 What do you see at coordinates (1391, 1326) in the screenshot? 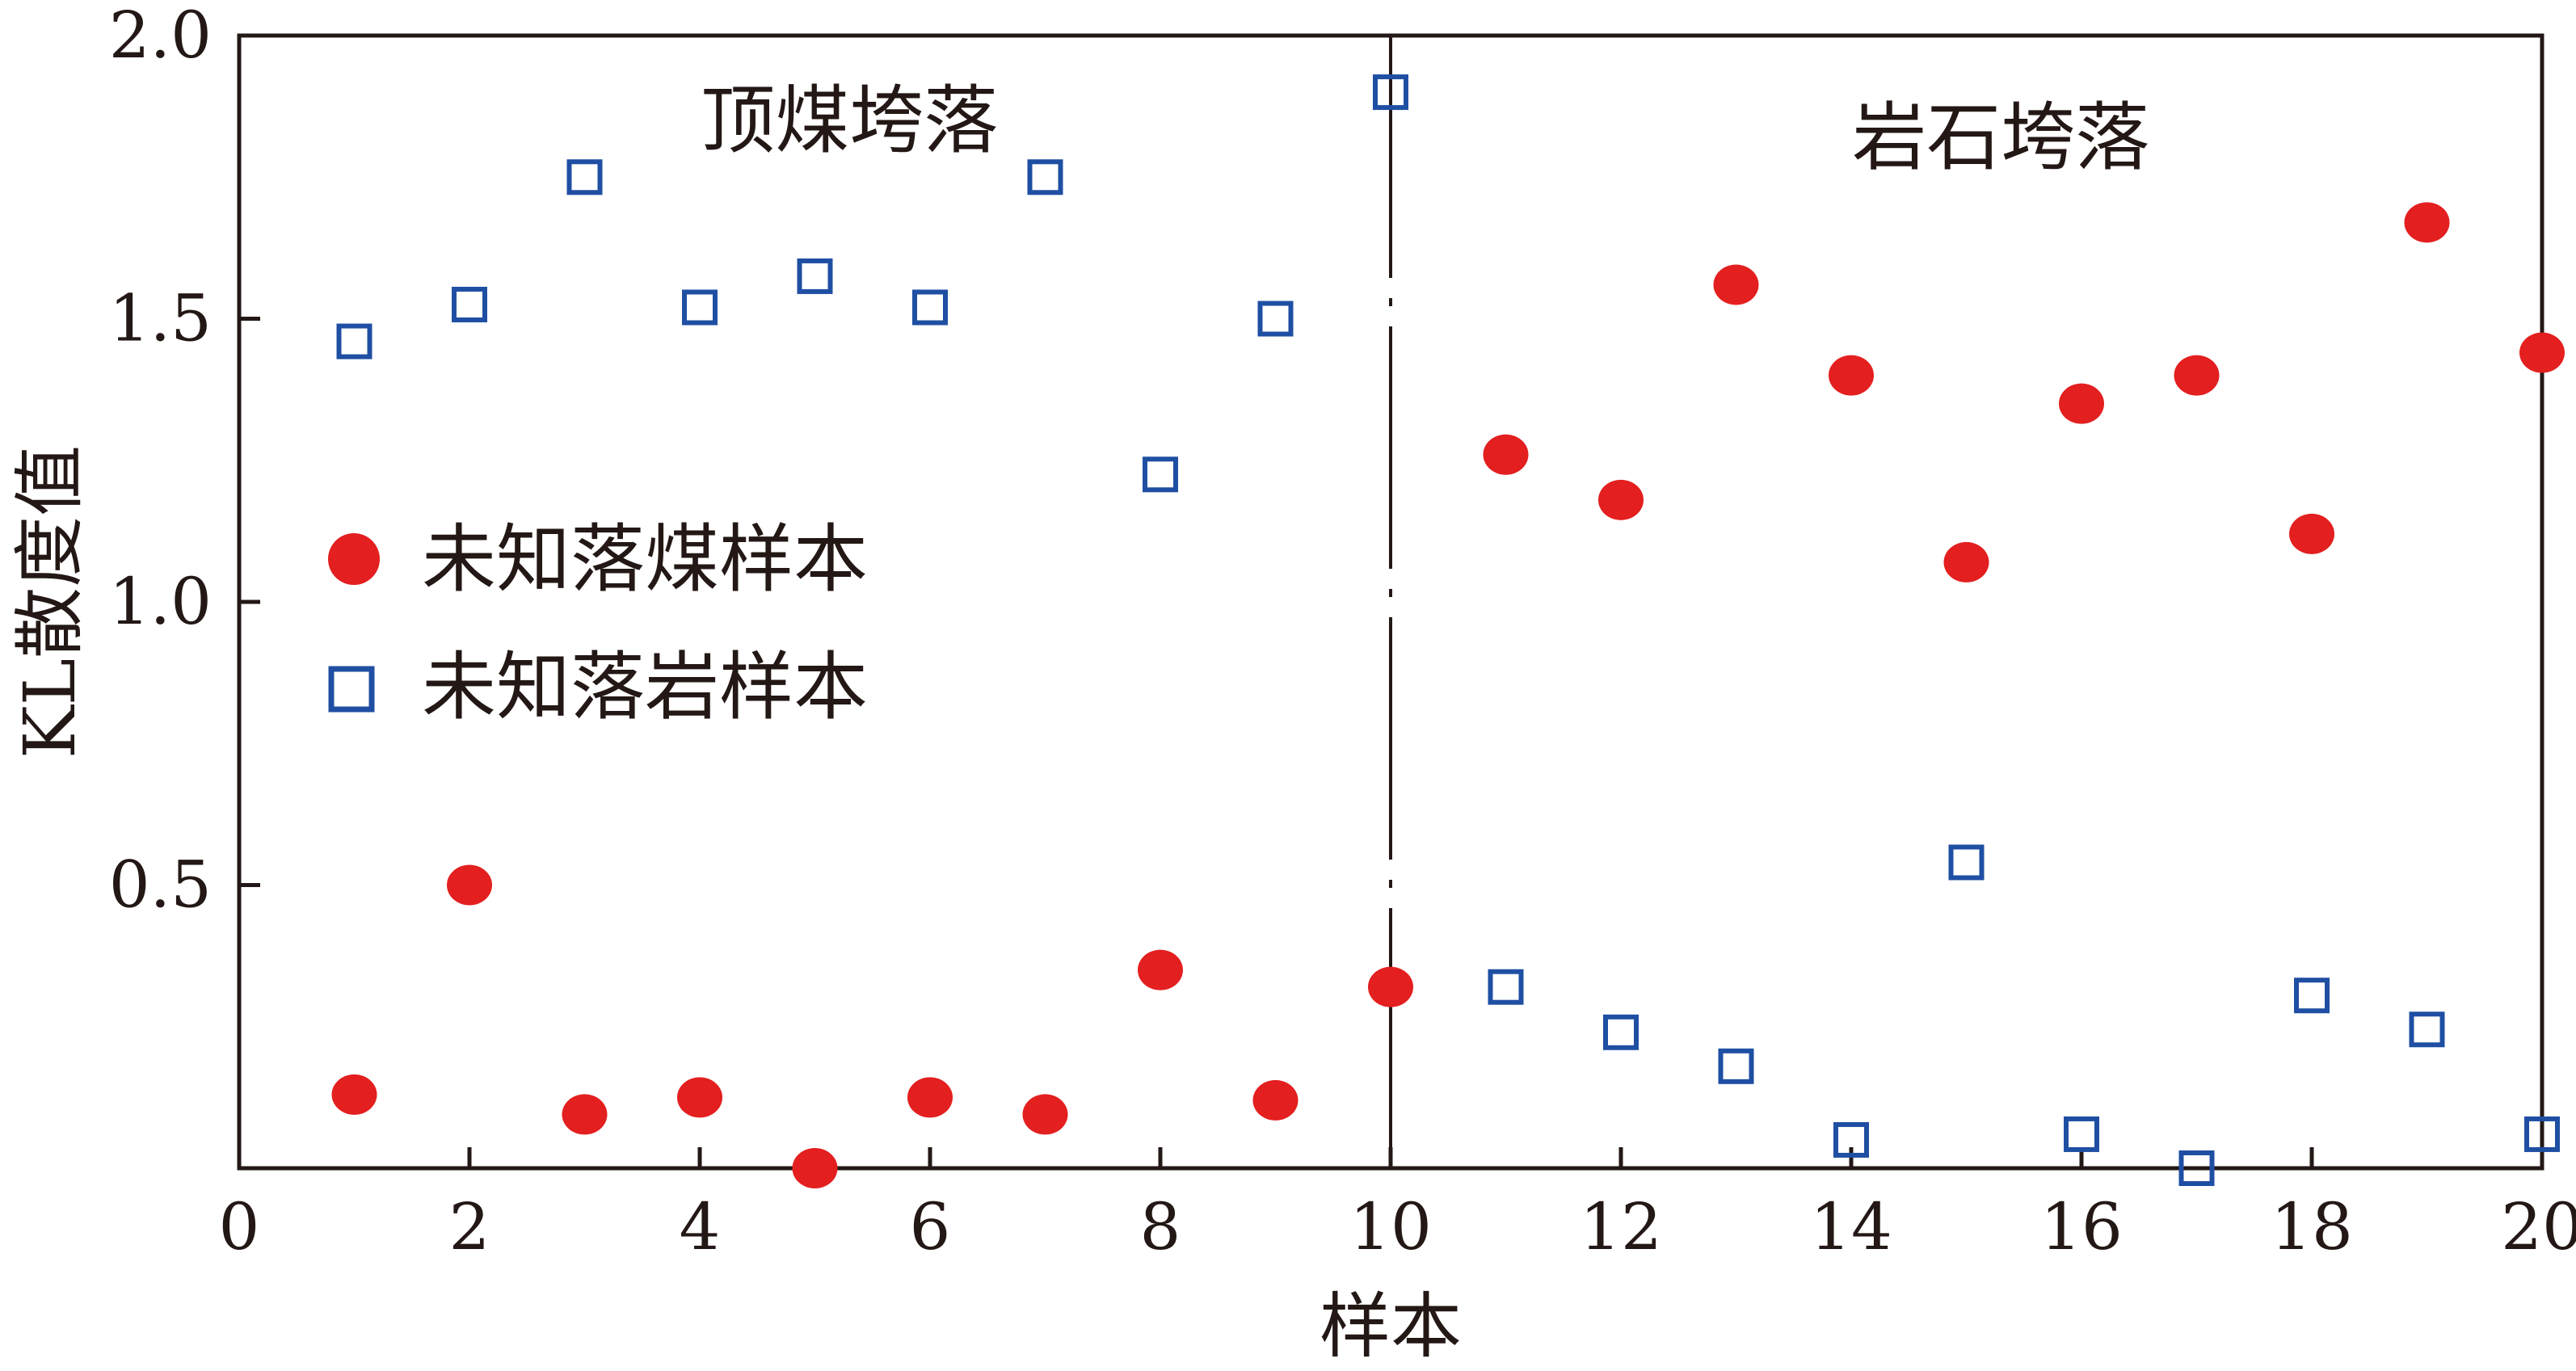
I see `x-axis-title: 样本` at bounding box center [1391, 1326].